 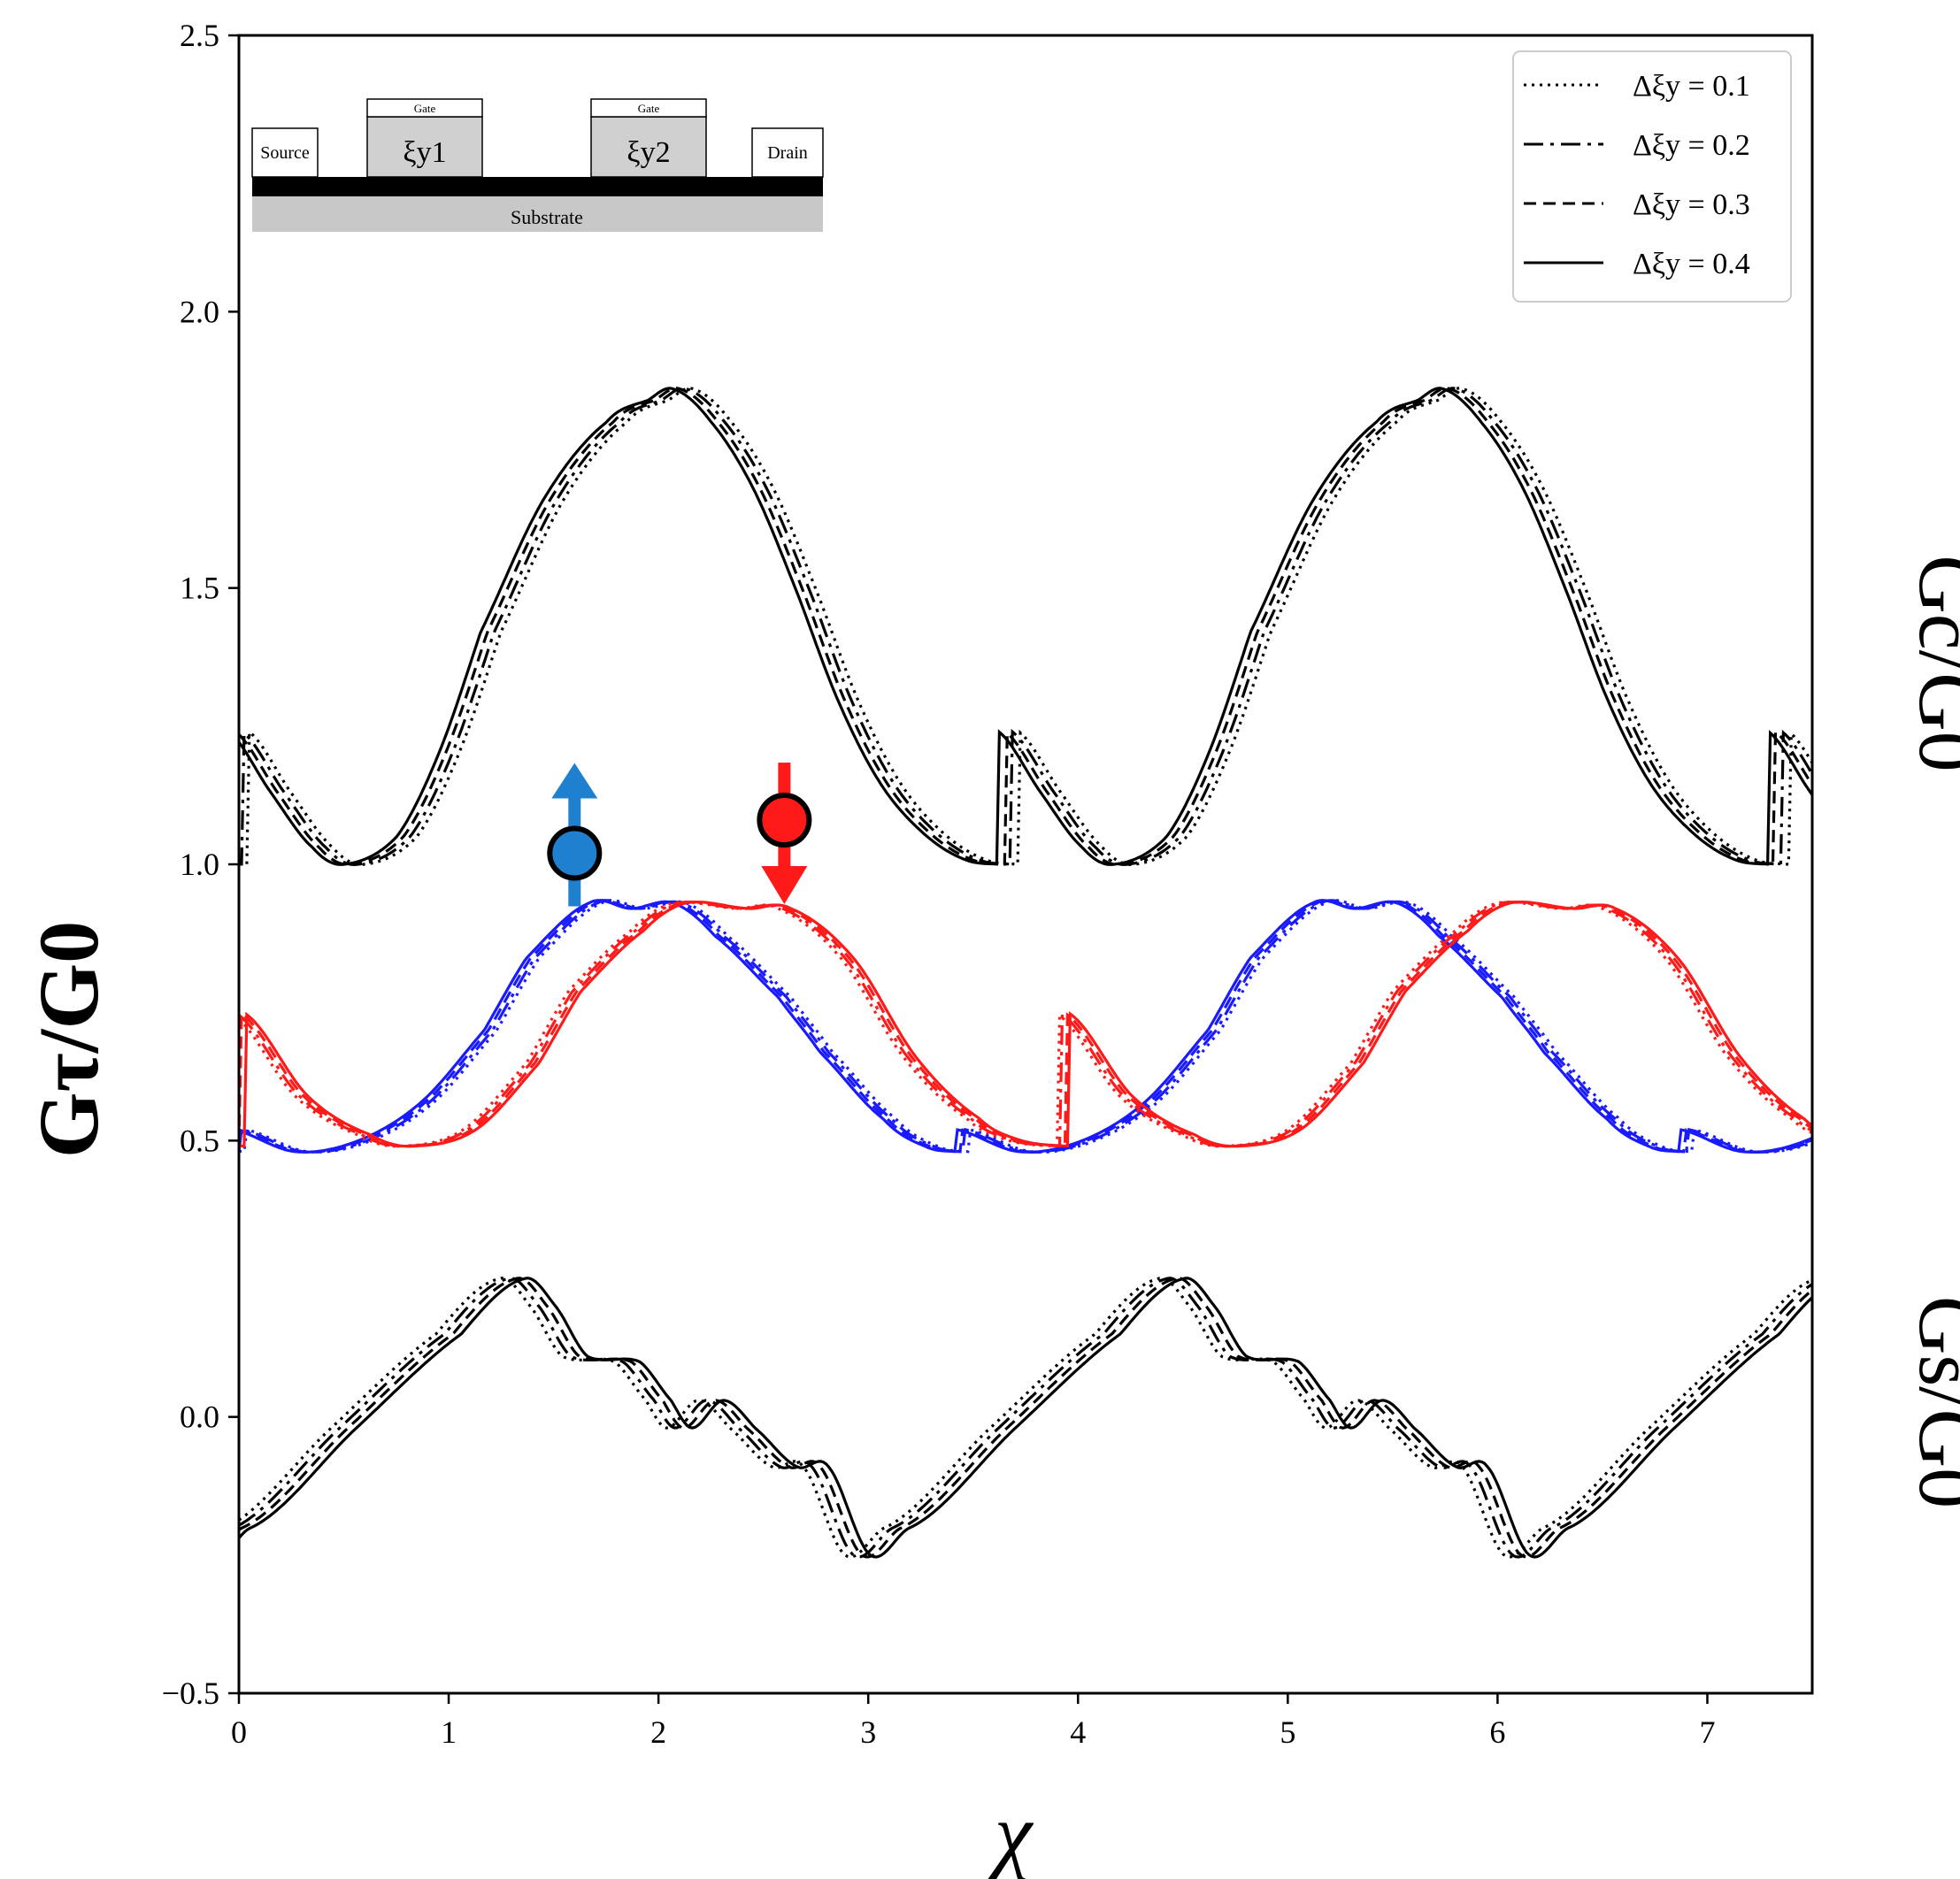 I want to click on x-tick-label: 2, so click(x=658, y=1732).